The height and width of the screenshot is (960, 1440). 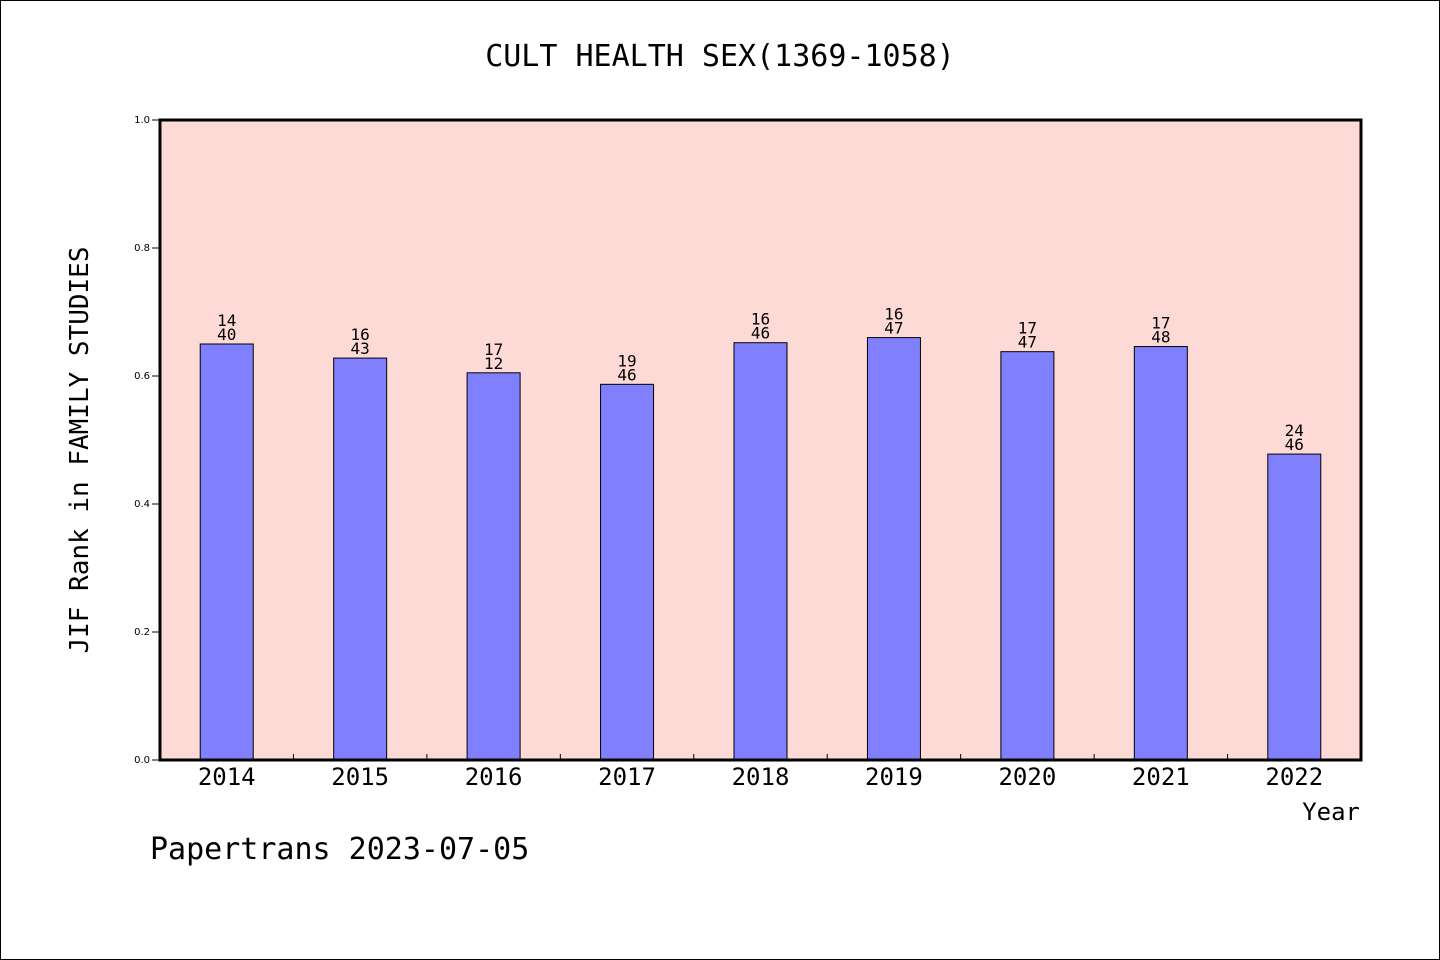 I want to click on x-axis: 2014 2015 2016 2017 2018 2019 2020 2021 2022, so click(x=760, y=772).